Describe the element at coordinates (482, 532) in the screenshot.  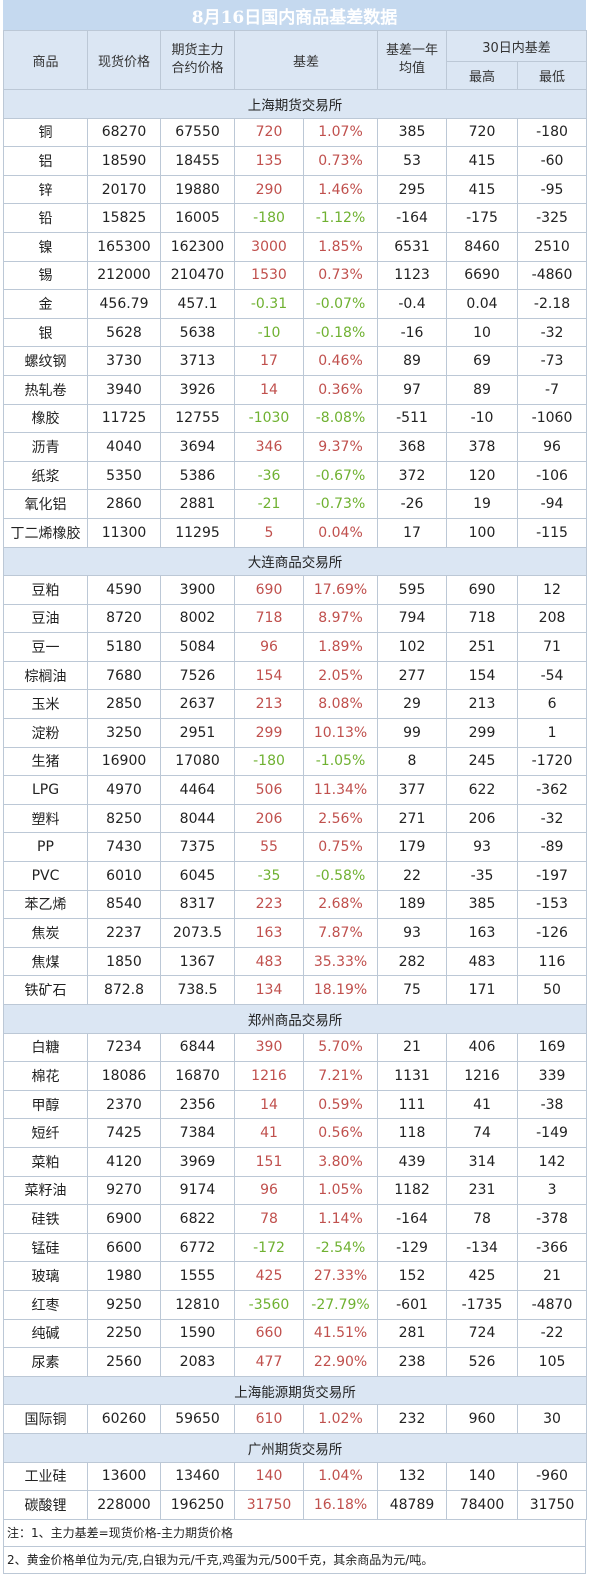
I see `cell-high: 100` at that location.